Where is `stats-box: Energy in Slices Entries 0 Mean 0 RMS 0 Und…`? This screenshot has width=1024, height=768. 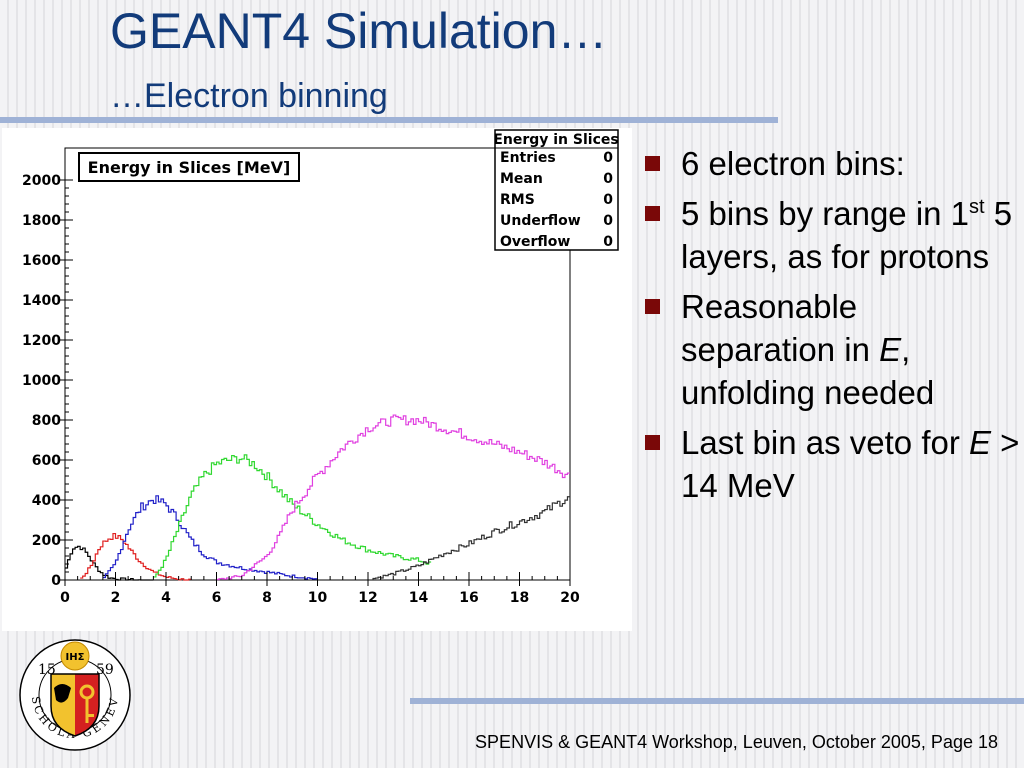 stats-box: Energy in Slices Entries 0 Mean 0 RMS 0 Und… is located at coordinates (556, 190).